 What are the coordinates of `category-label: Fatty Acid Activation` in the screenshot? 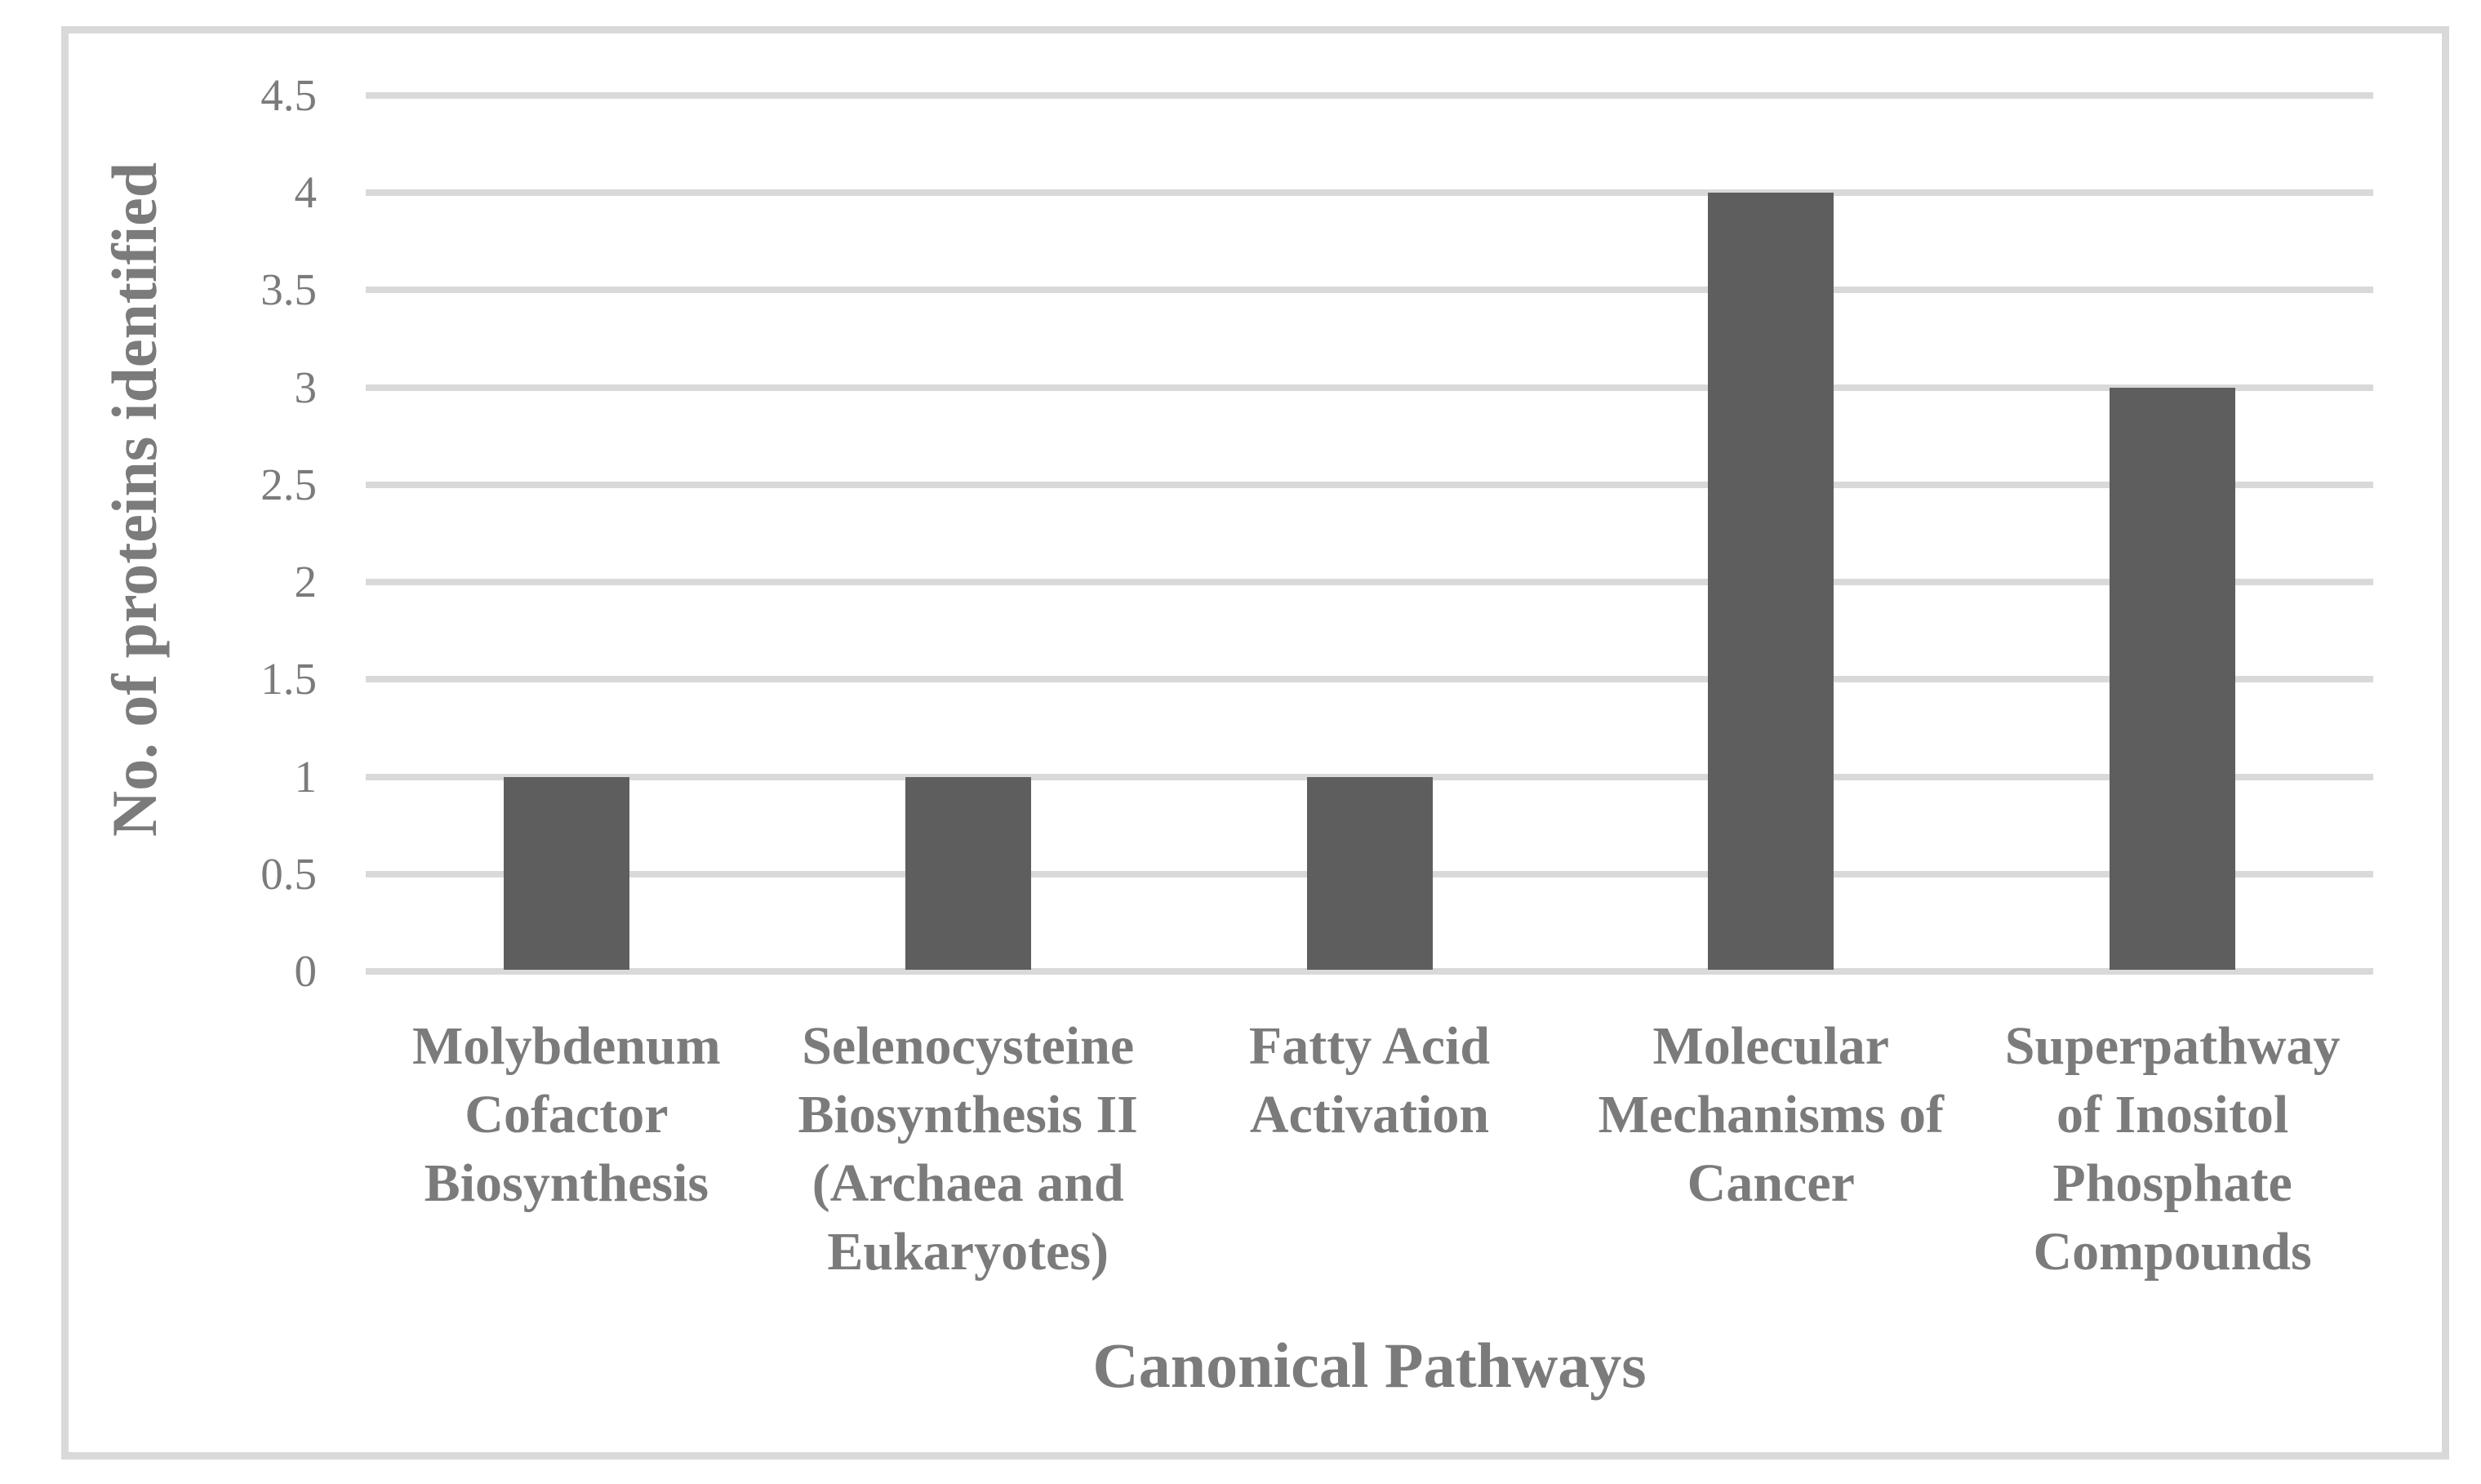 It's located at (1370, 1080).